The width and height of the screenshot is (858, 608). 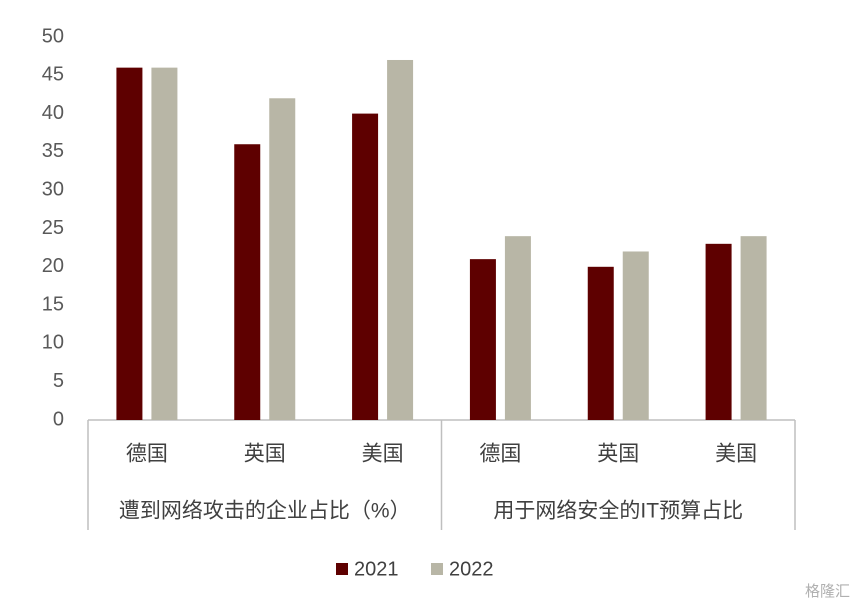 What do you see at coordinates (53, 113) in the screenshot?
I see `y-tick-label: 40` at bounding box center [53, 113].